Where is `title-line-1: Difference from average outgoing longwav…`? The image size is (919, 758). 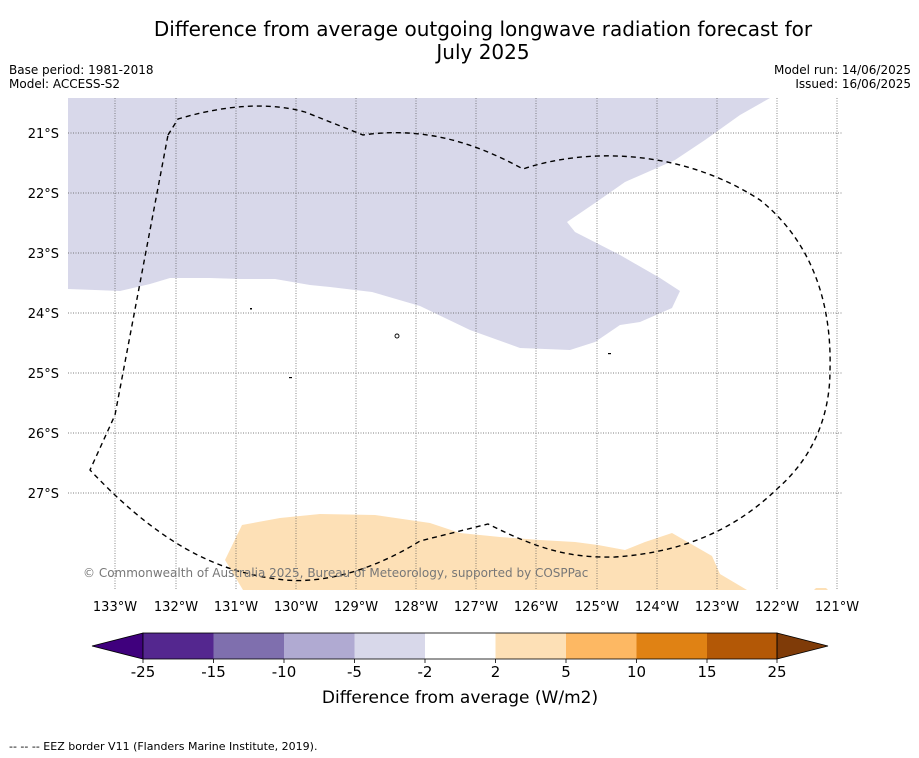
title-line-1: Difference from average outgoing longwav… is located at coordinates (483, 29).